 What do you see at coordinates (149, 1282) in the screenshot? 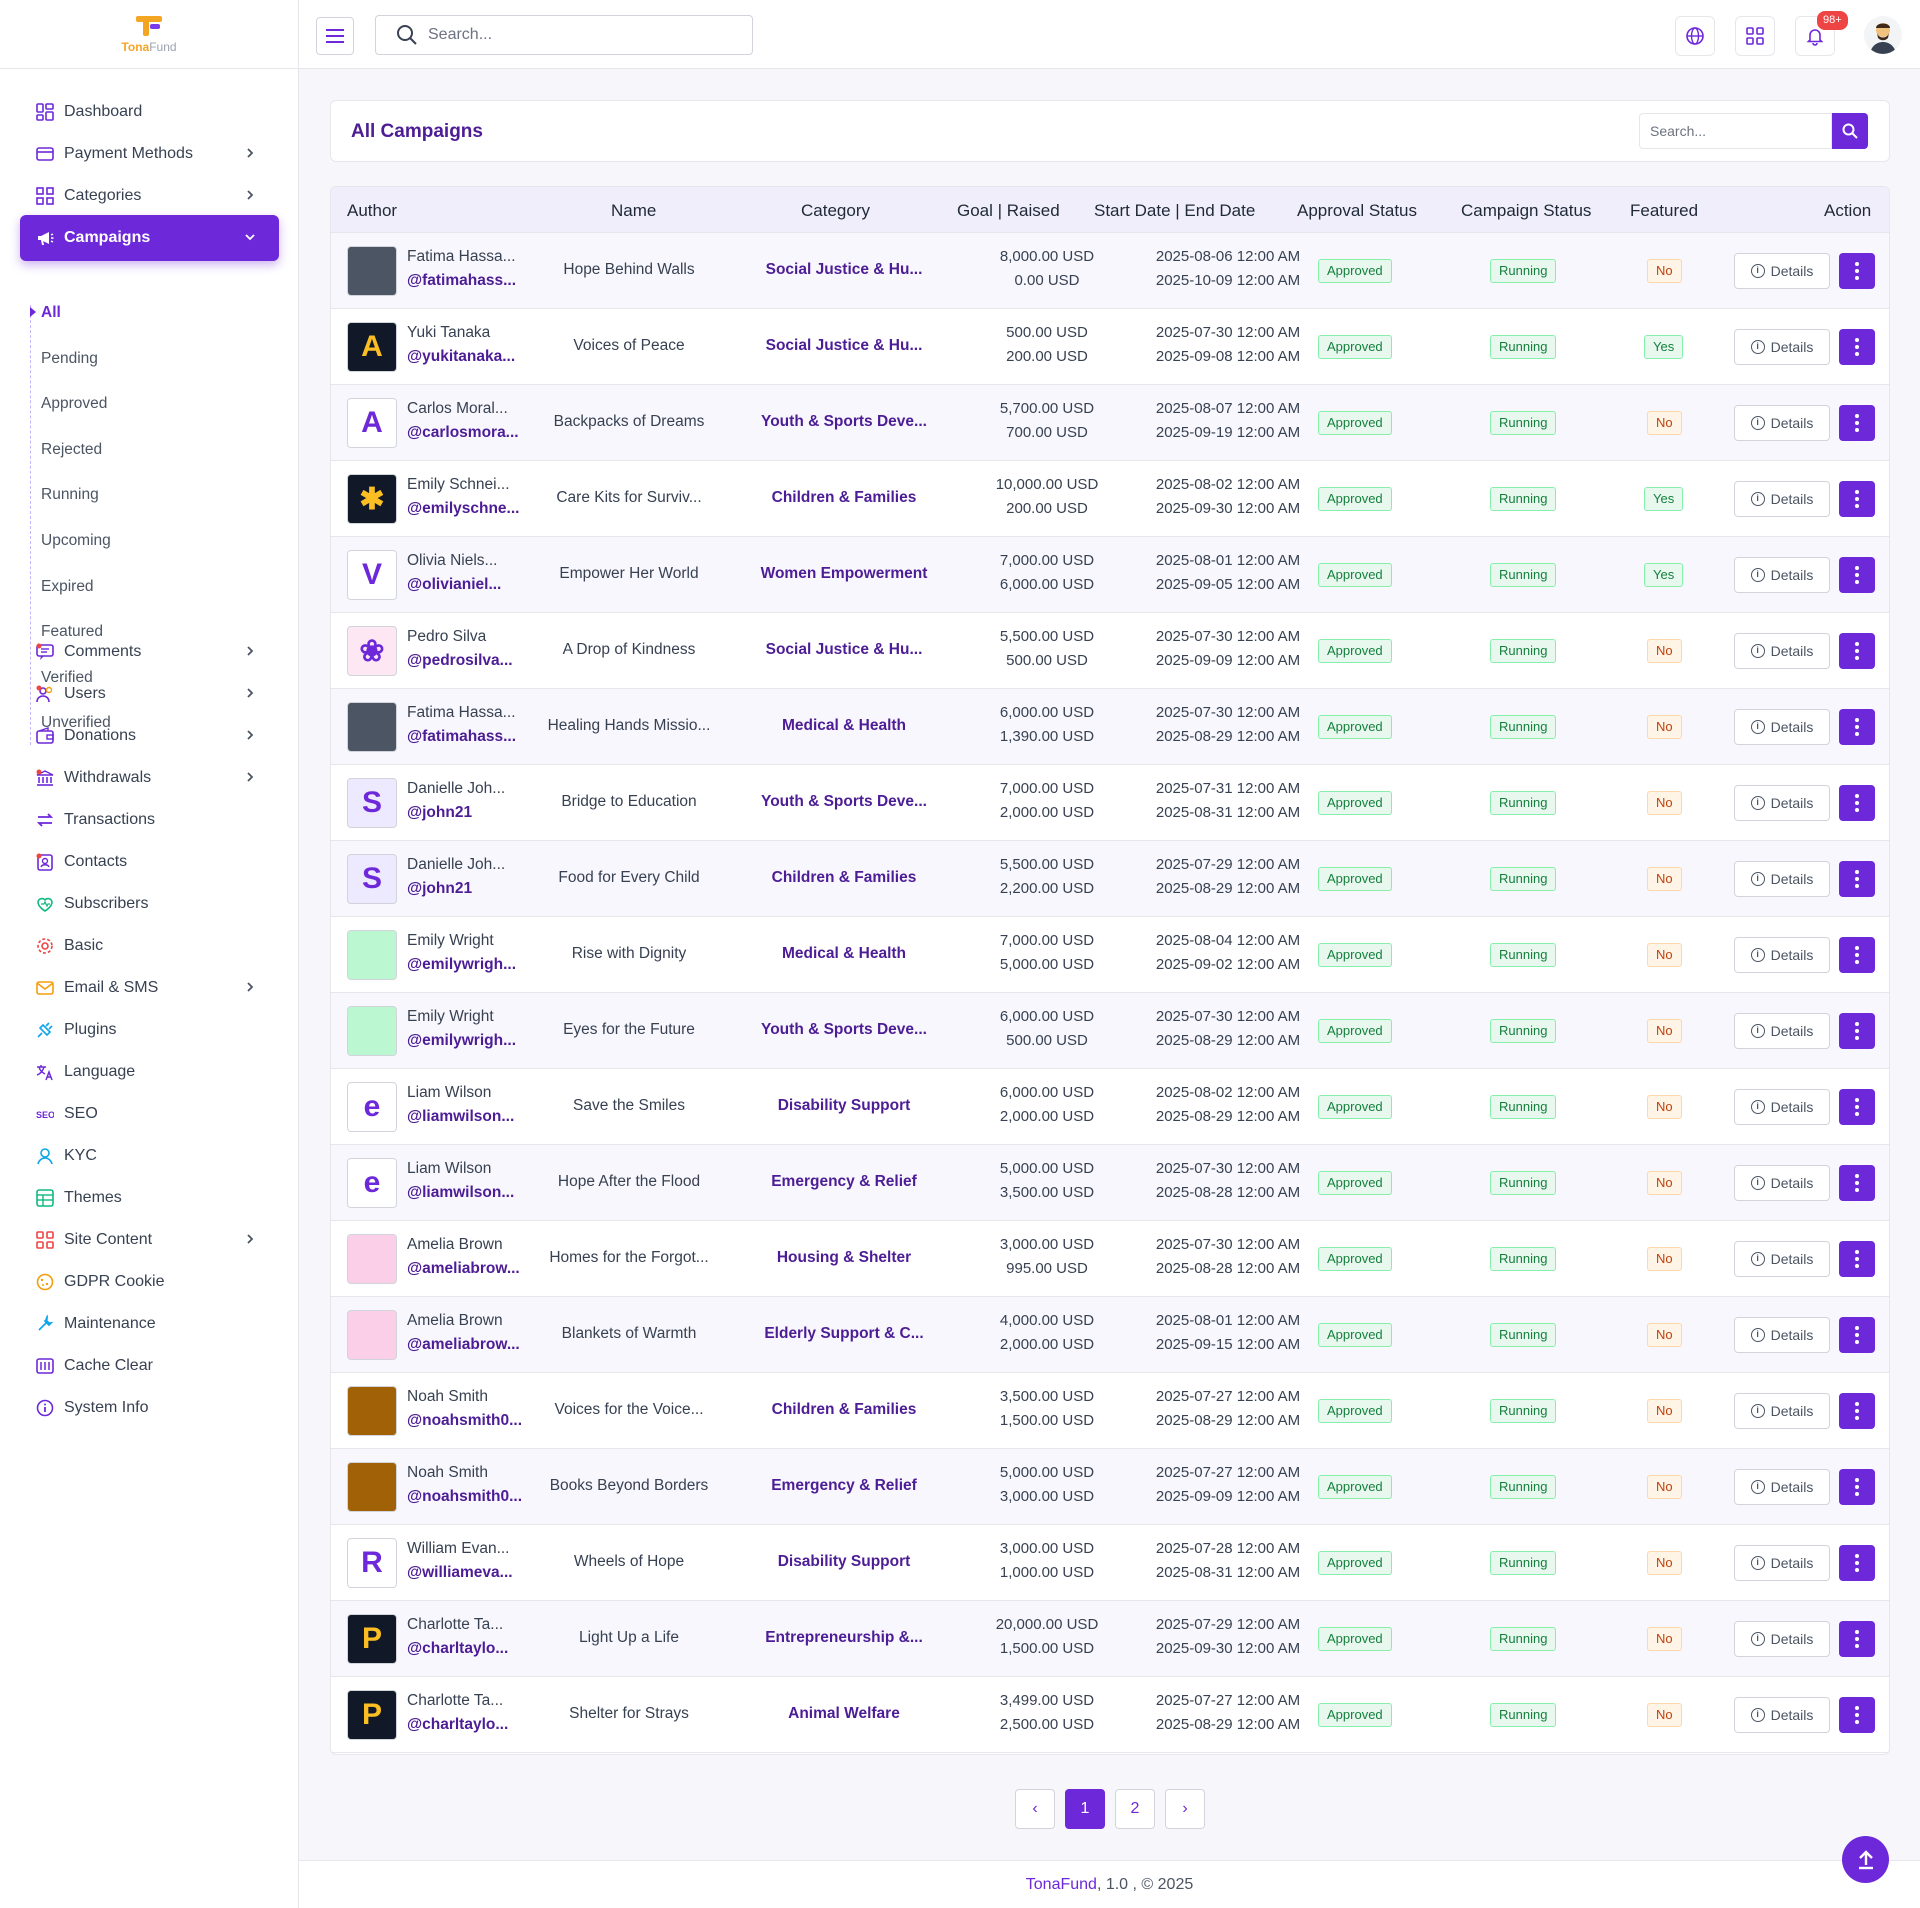
I see `sidebar-item-gdpr-cookie: GDPR Cookie` at bounding box center [149, 1282].